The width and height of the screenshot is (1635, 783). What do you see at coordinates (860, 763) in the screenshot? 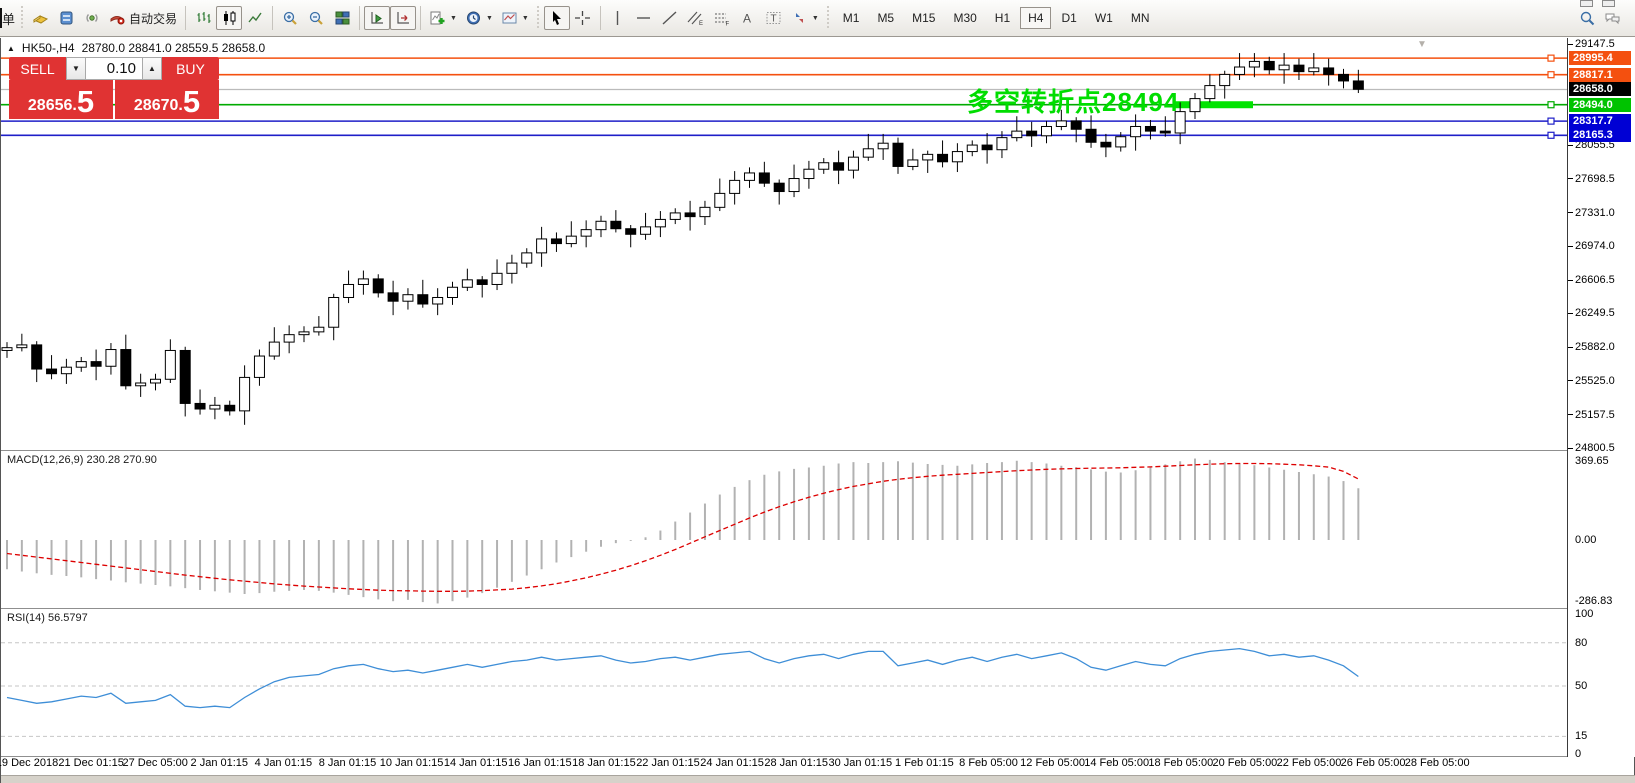
I see `time-axis-label: 30 Jan 01:15` at bounding box center [860, 763].